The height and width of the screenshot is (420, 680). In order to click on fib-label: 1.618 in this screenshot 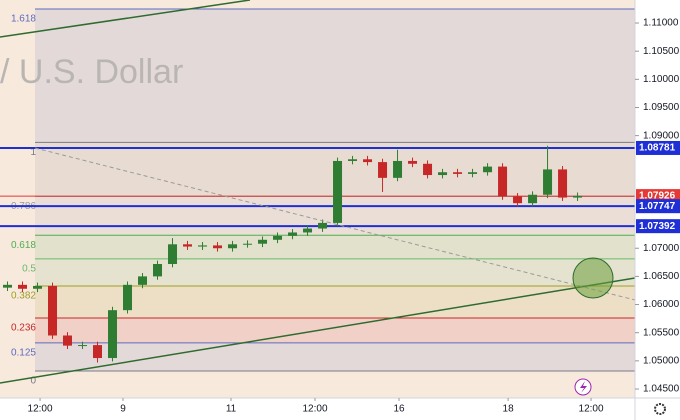, I will do `click(23, 19)`.